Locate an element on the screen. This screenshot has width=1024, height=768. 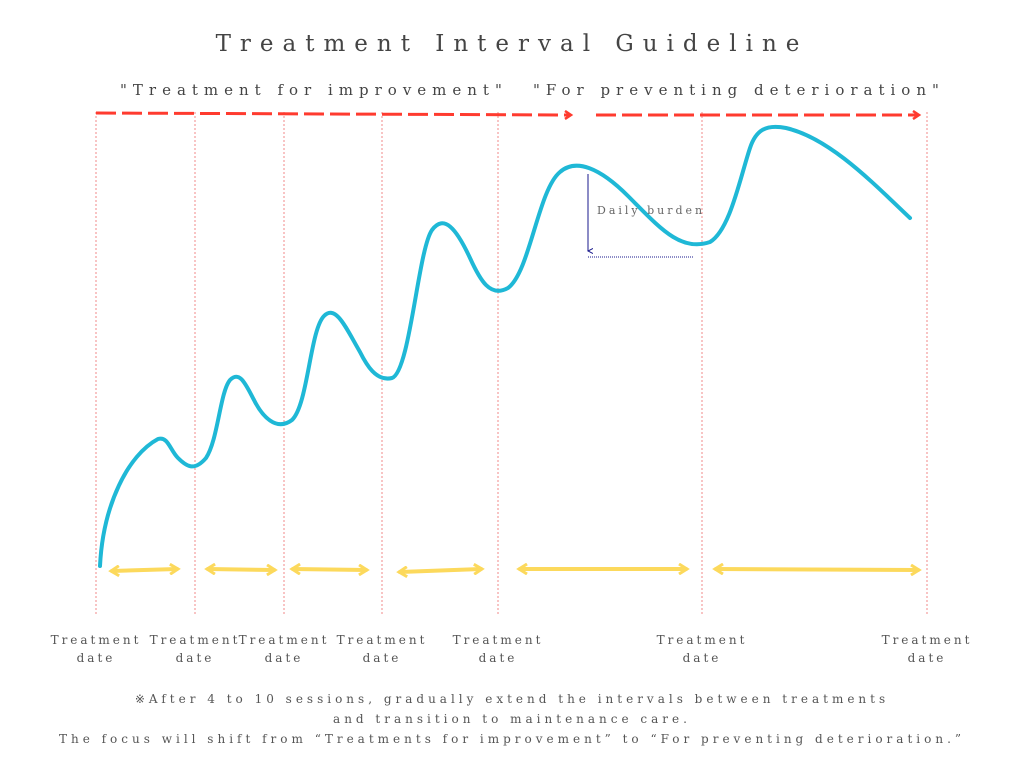
footnote-line-2: and transition to maintenance care. is located at coordinates (512, 719).